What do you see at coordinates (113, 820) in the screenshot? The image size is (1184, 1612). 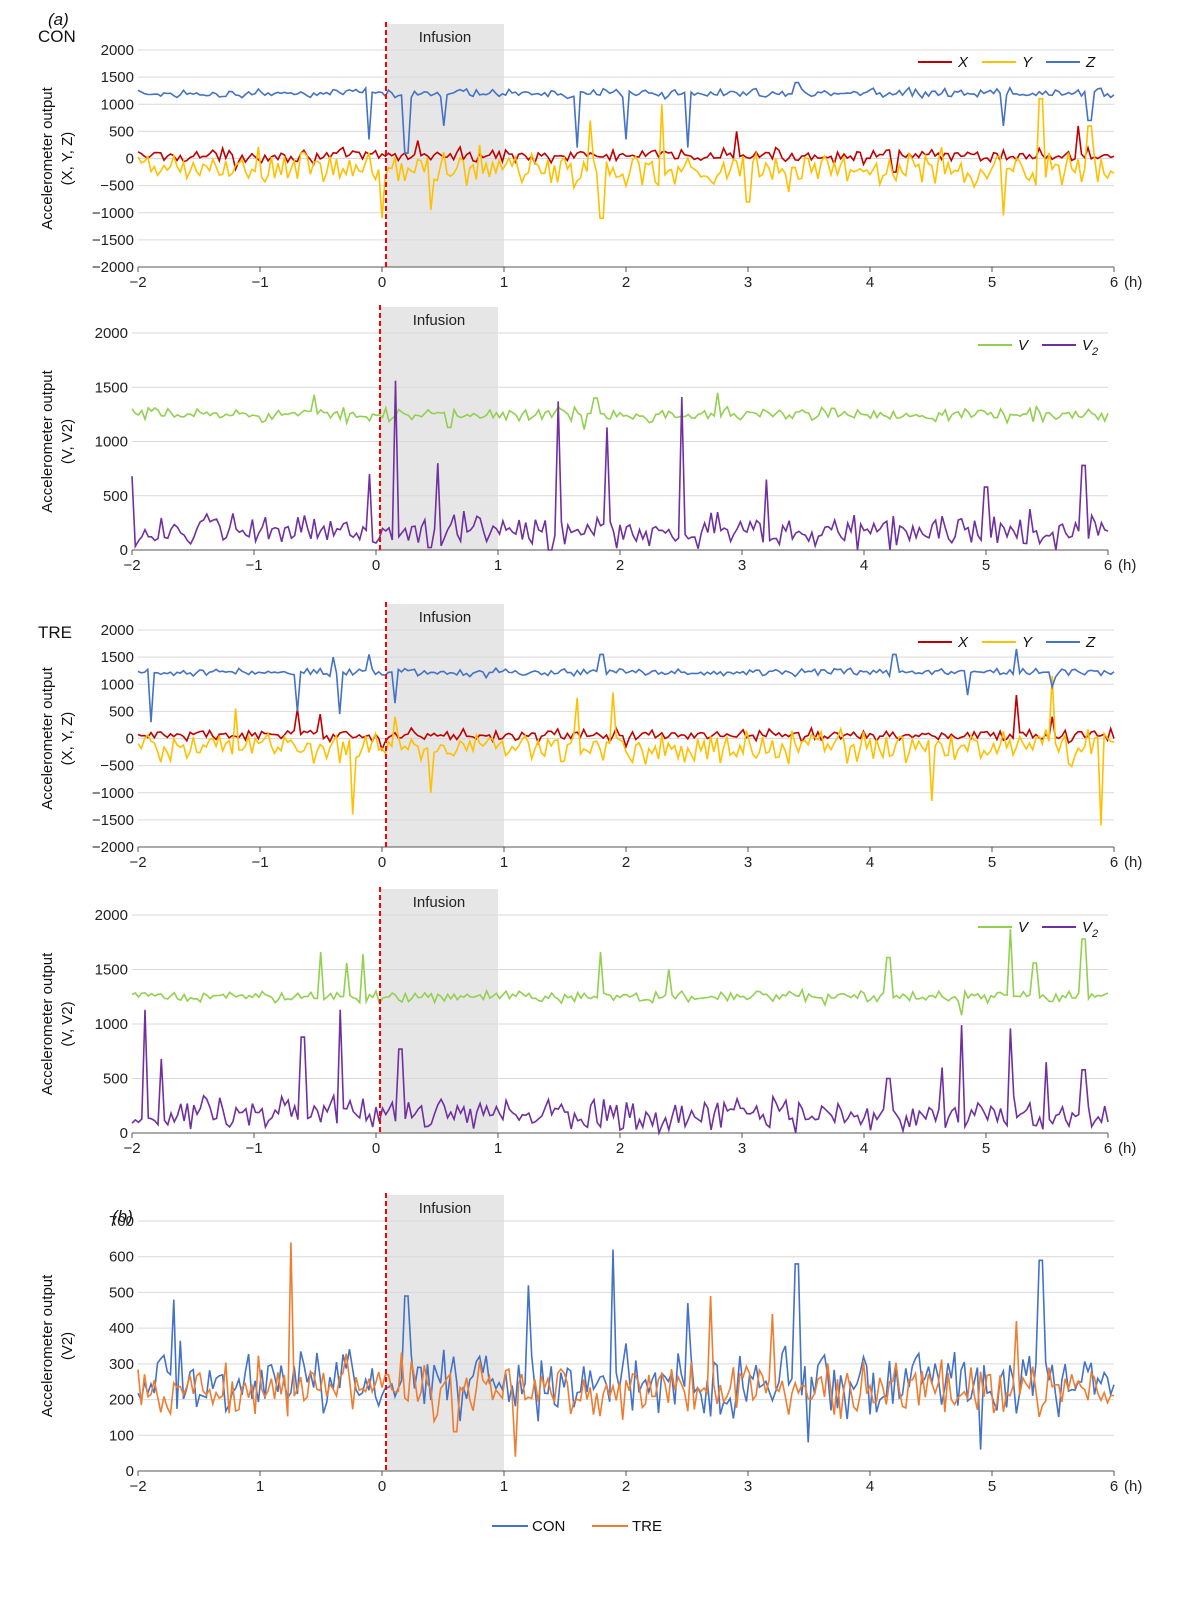 I see `y-tick-label: −1500` at bounding box center [113, 820].